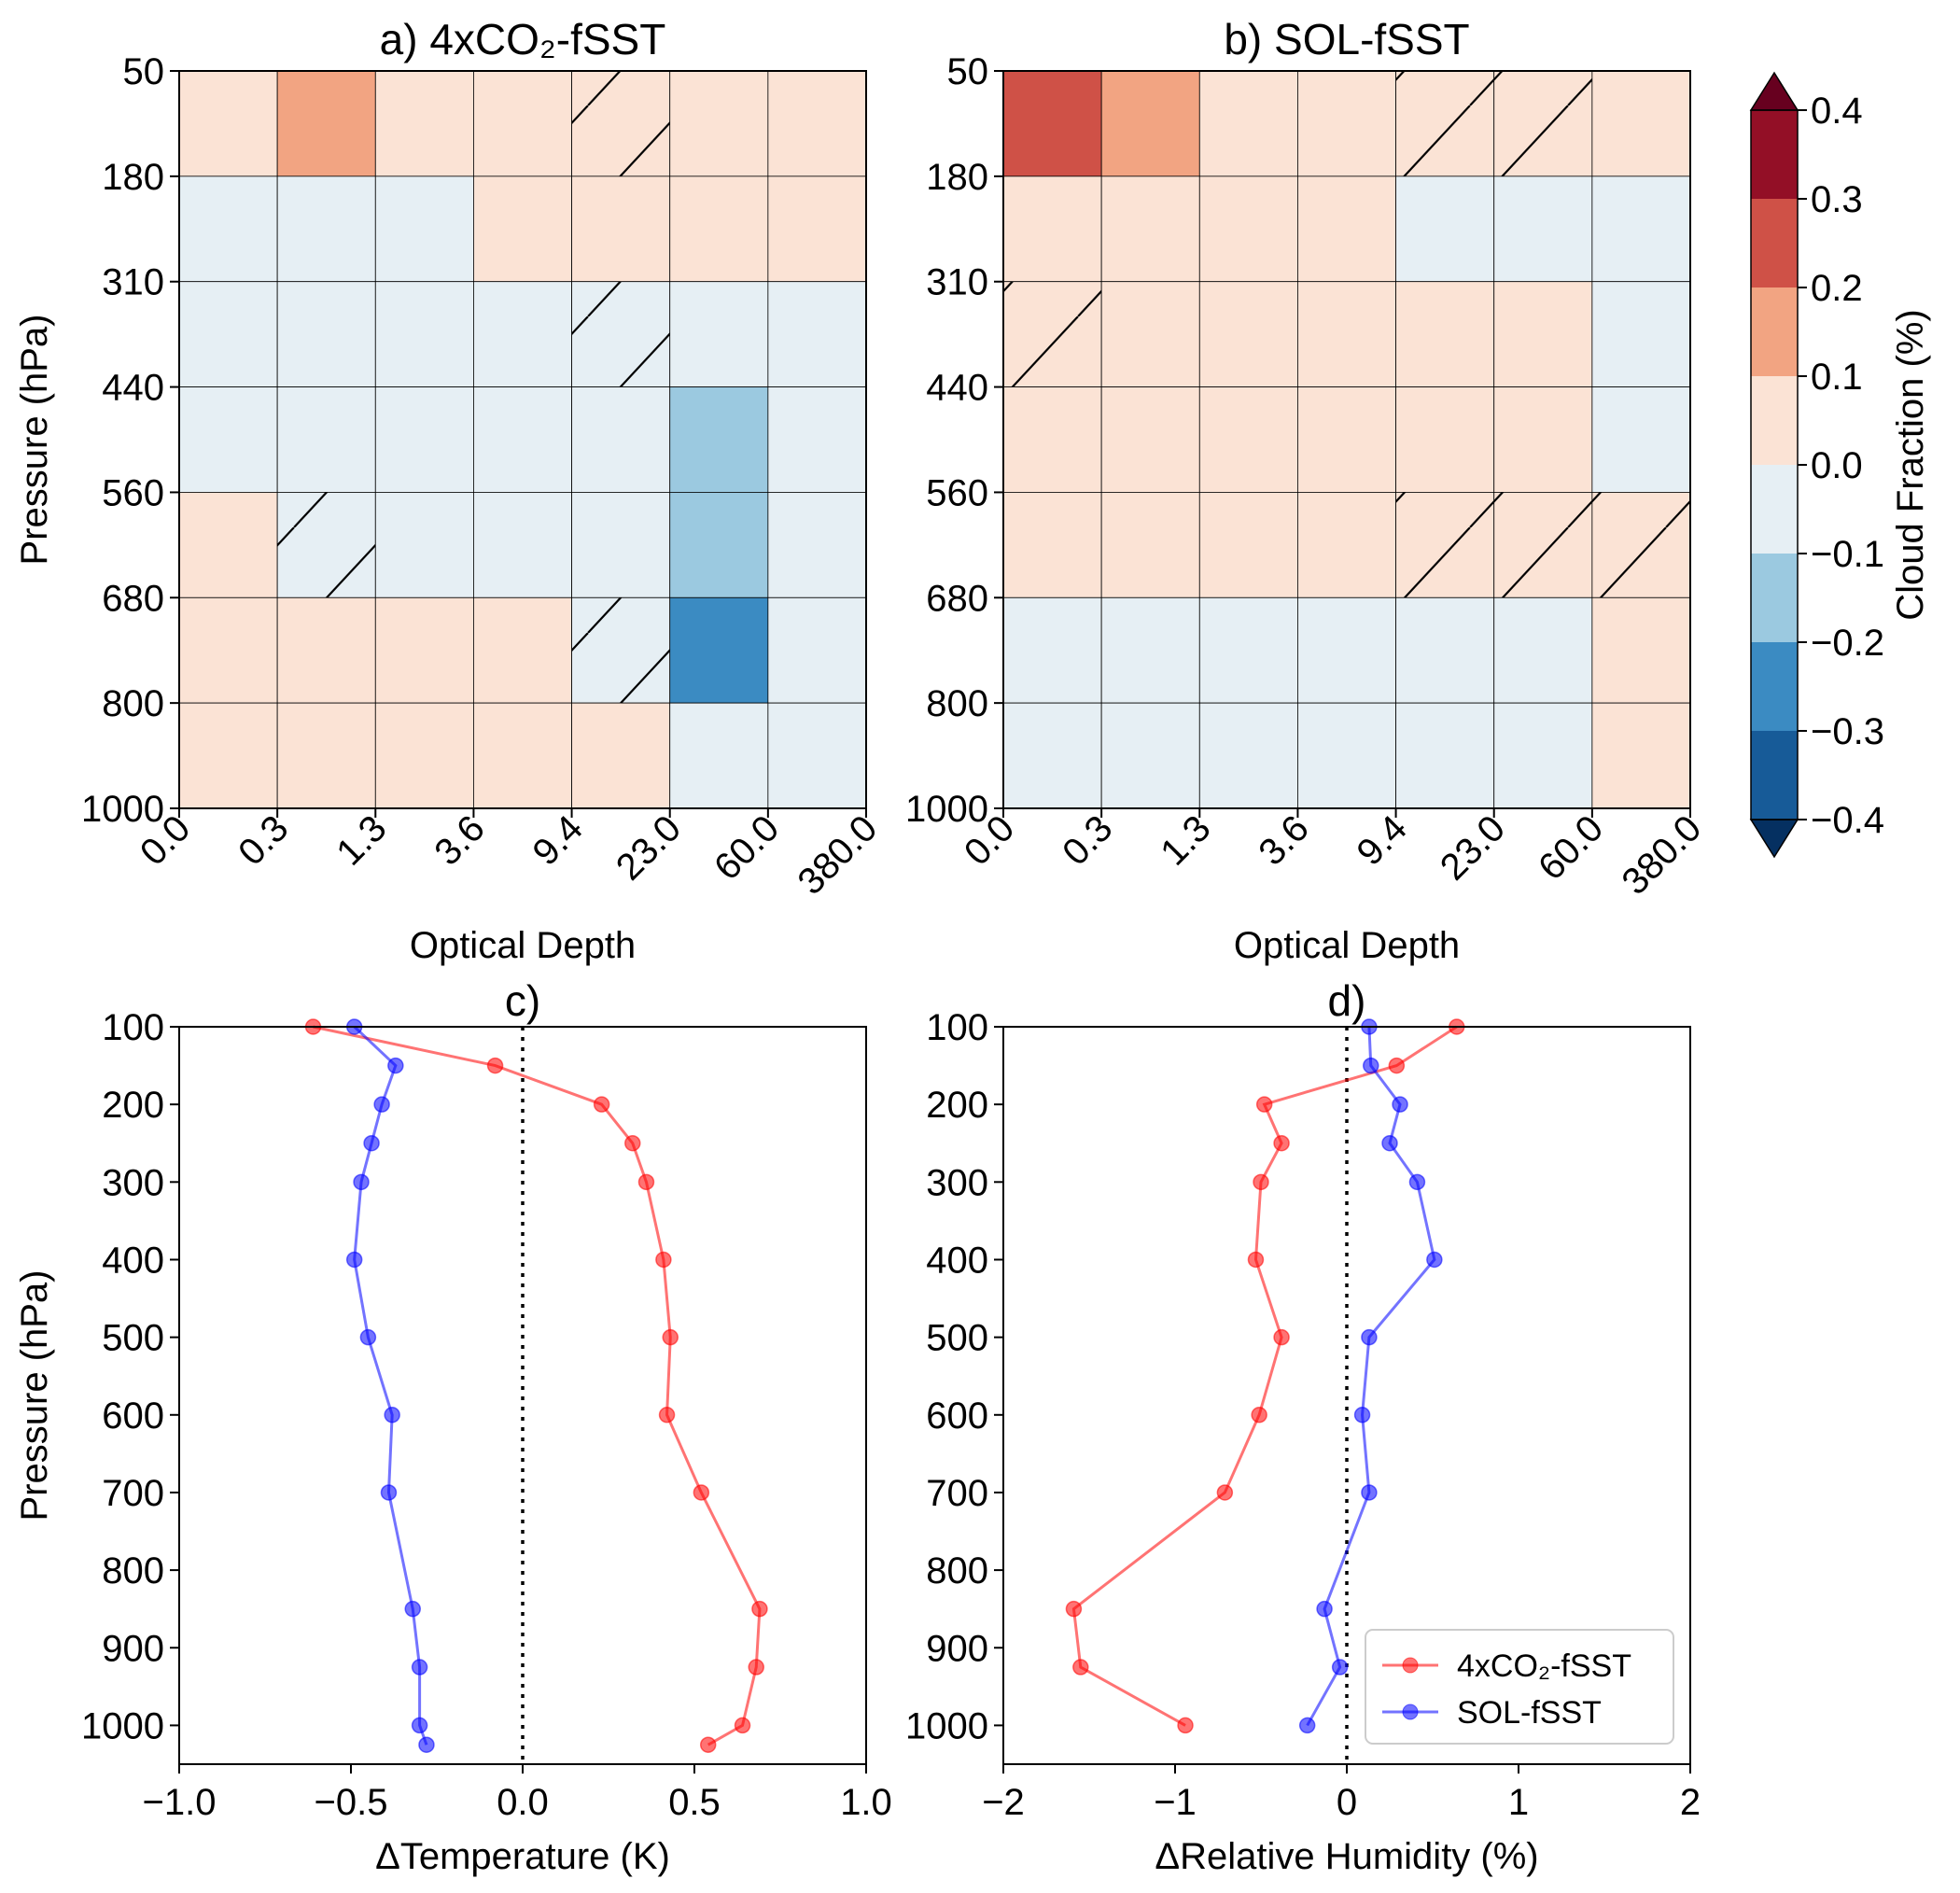 The image size is (1960, 1893). What do you see at coordinates (522, 1857) in the screenshot?
I see `x-axis-label: ΔTemperature (K)` at bounding box center [522, 1857].